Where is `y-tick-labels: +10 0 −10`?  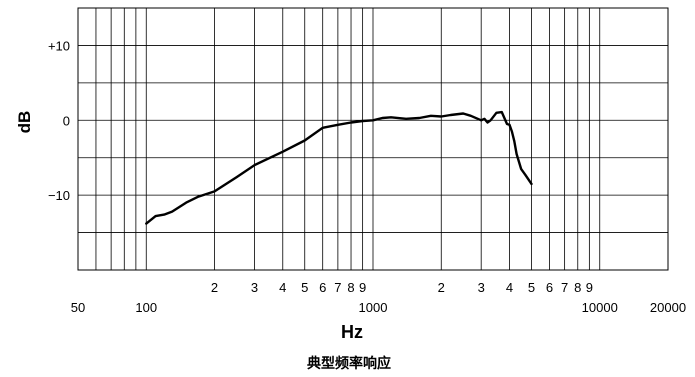 y-tick-labels: +10 0 −10 is located at coordinates (59, 120).